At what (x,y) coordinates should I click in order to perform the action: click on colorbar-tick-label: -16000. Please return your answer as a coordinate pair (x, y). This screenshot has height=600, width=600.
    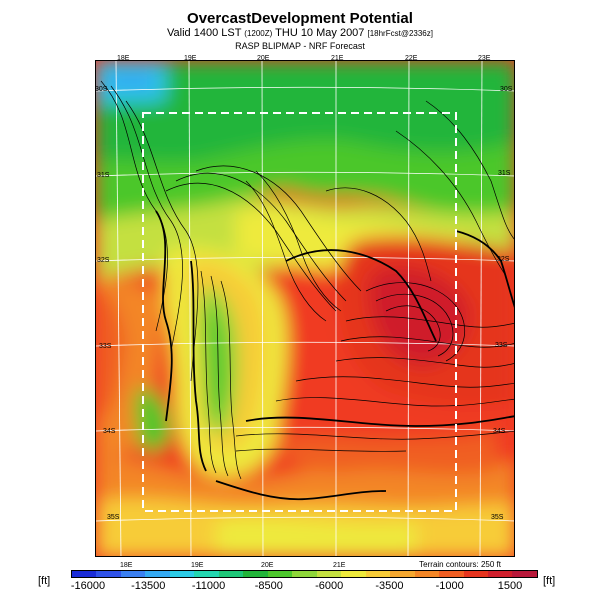
    Looking at the image, I should click on (88, 586).